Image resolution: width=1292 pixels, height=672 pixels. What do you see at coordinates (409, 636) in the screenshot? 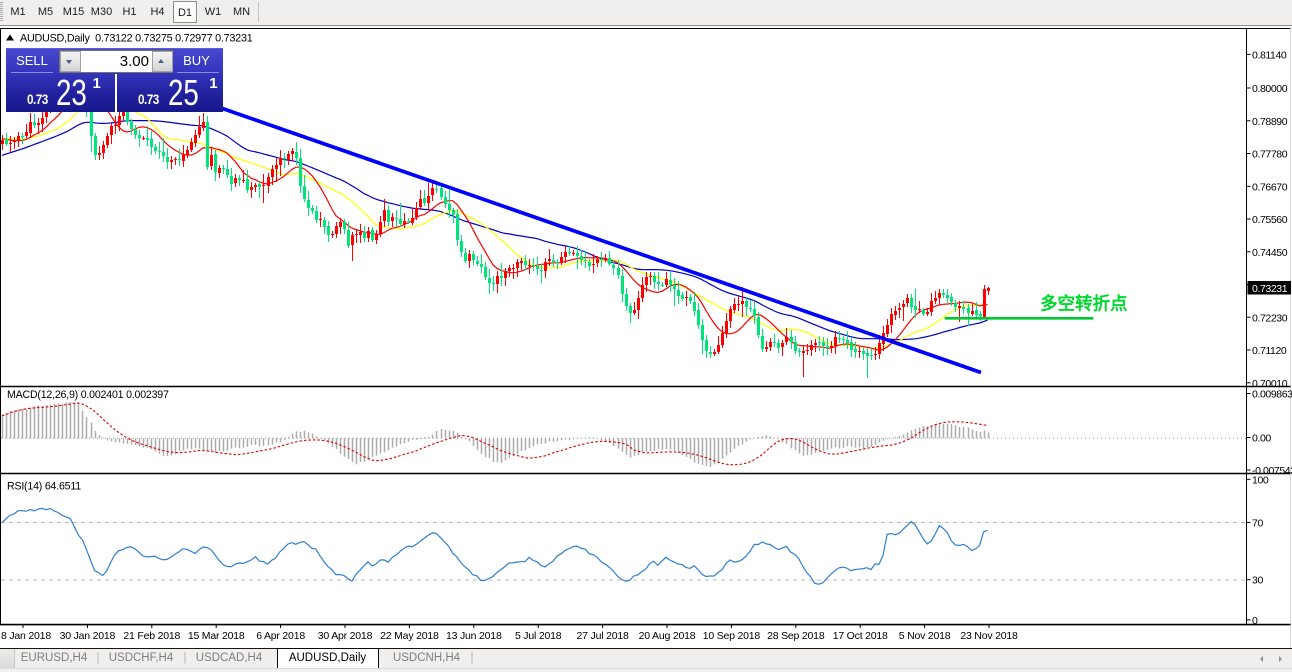
I see `svg-text: 22 May 2018` at bounding box center [409, 636].